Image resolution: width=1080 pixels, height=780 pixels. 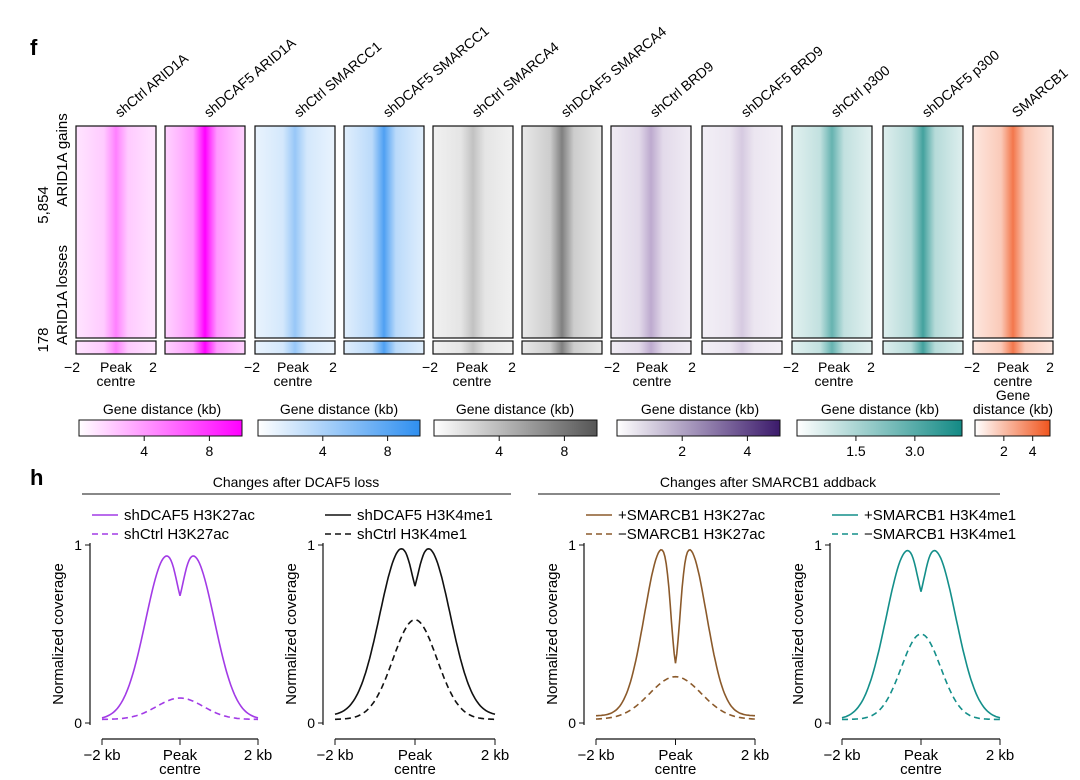 I want to click on legend-label: −SMARCB1 H3K4me1, so click(x=940, y=534).